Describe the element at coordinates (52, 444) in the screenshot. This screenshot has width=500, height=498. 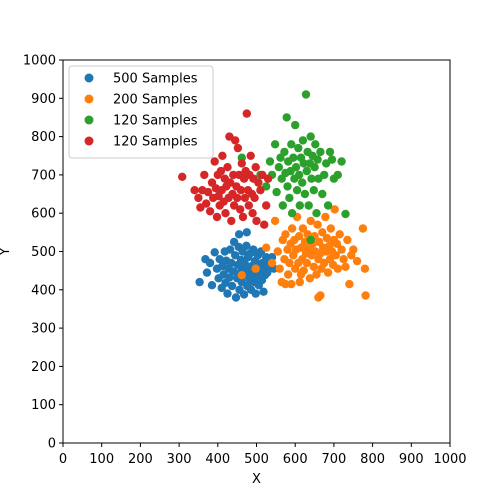
I see `y-tick-label: 0` at that location.